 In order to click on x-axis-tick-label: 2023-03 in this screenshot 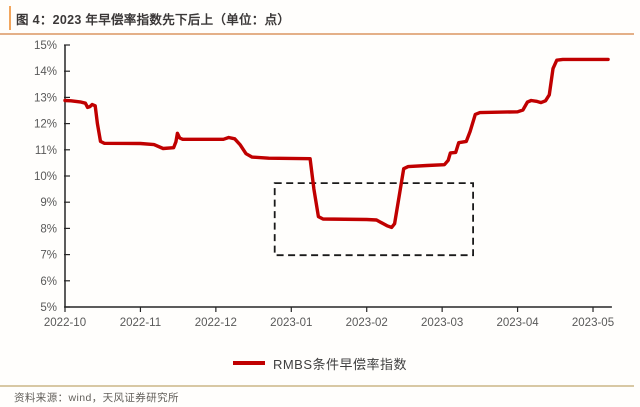, I will do `click(442, 323)`.